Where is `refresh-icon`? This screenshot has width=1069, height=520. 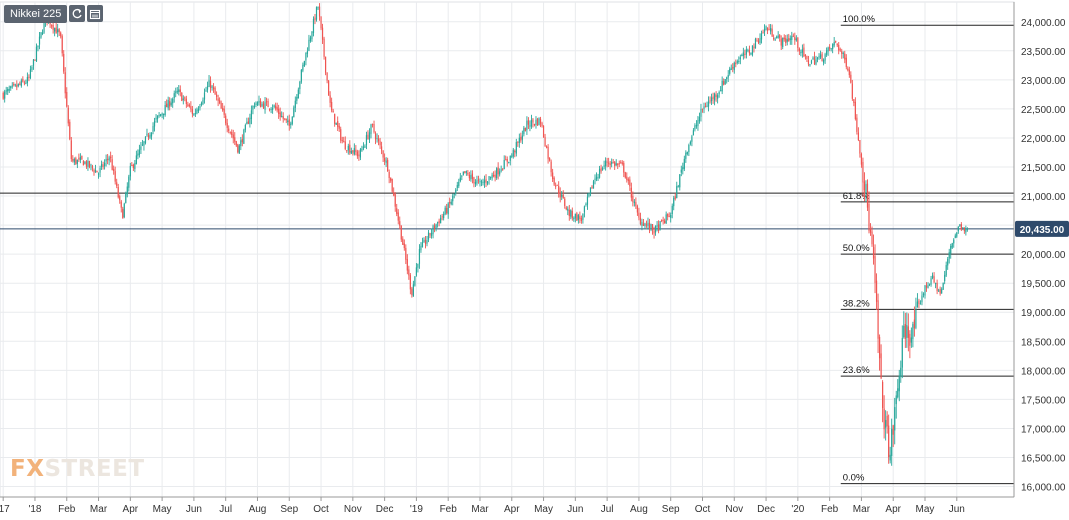 refresh-icon is located at coordinates (77, 13).